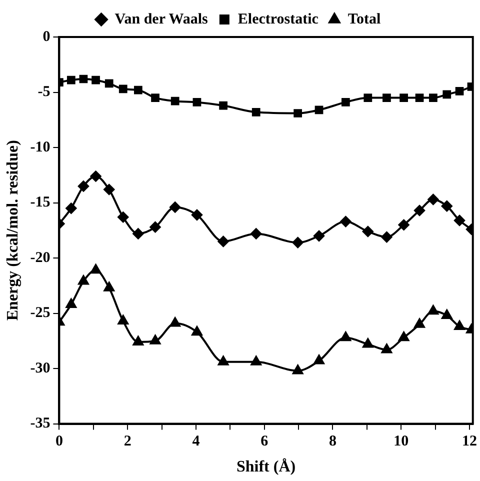  Describe the element at coordinates (128, 442) in the screenshot. I see `x-tick-label: 2` at that location.